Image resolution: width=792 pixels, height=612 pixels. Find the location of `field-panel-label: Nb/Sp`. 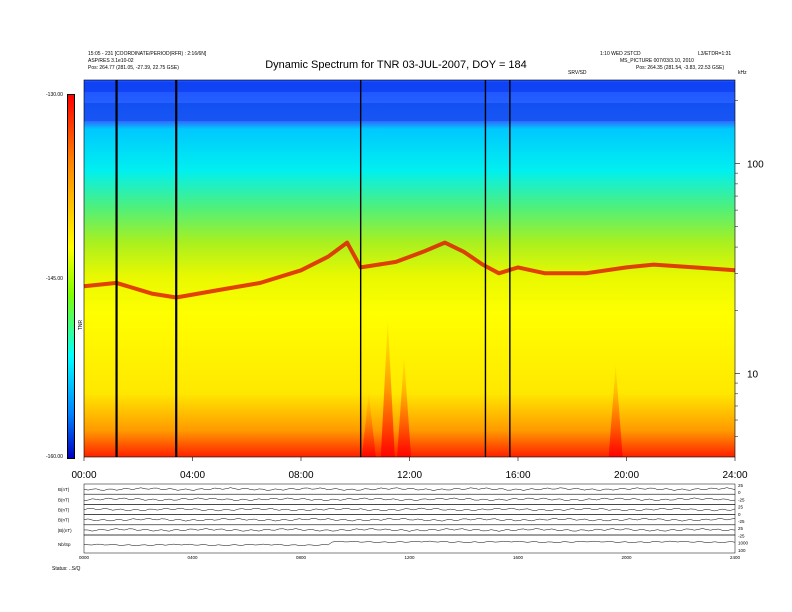

field-panel-label: Nb/Sp is located at coordinates (64, 544).